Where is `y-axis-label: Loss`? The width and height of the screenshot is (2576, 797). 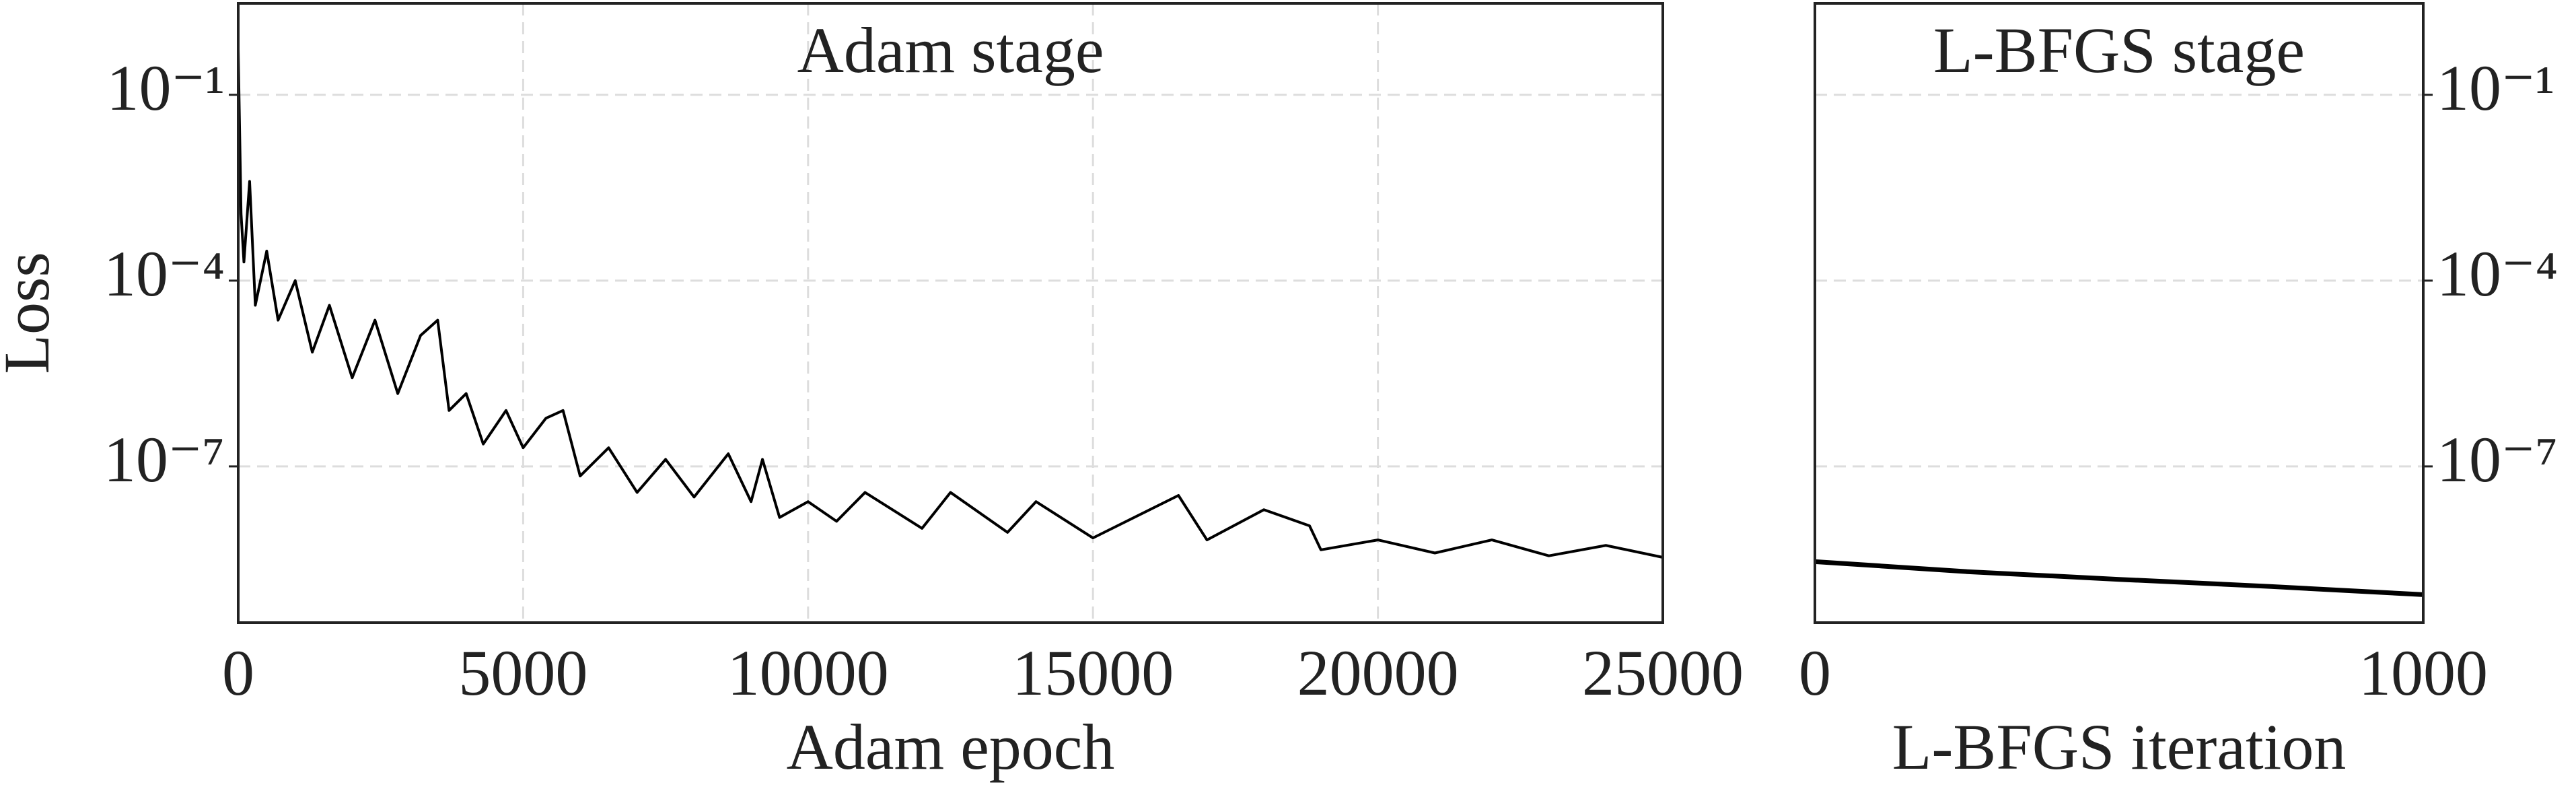 y-axis-label: Loss is located at coordinates (31, 313).